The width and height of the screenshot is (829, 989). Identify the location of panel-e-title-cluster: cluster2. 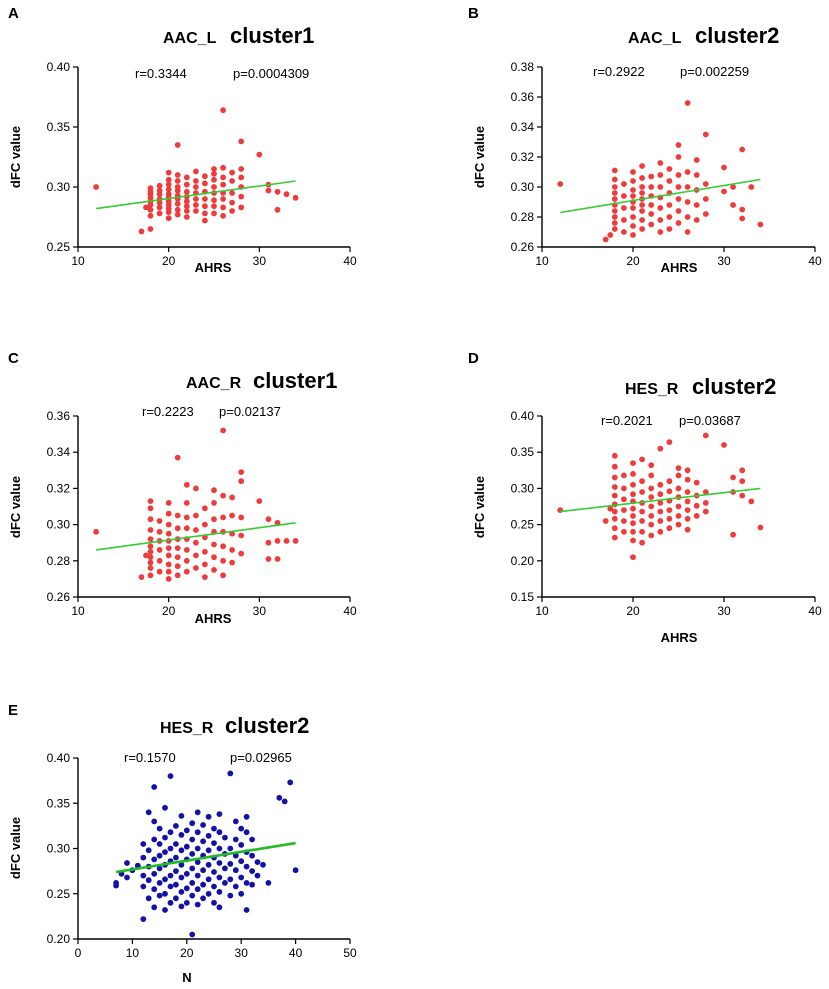
(267, 725).